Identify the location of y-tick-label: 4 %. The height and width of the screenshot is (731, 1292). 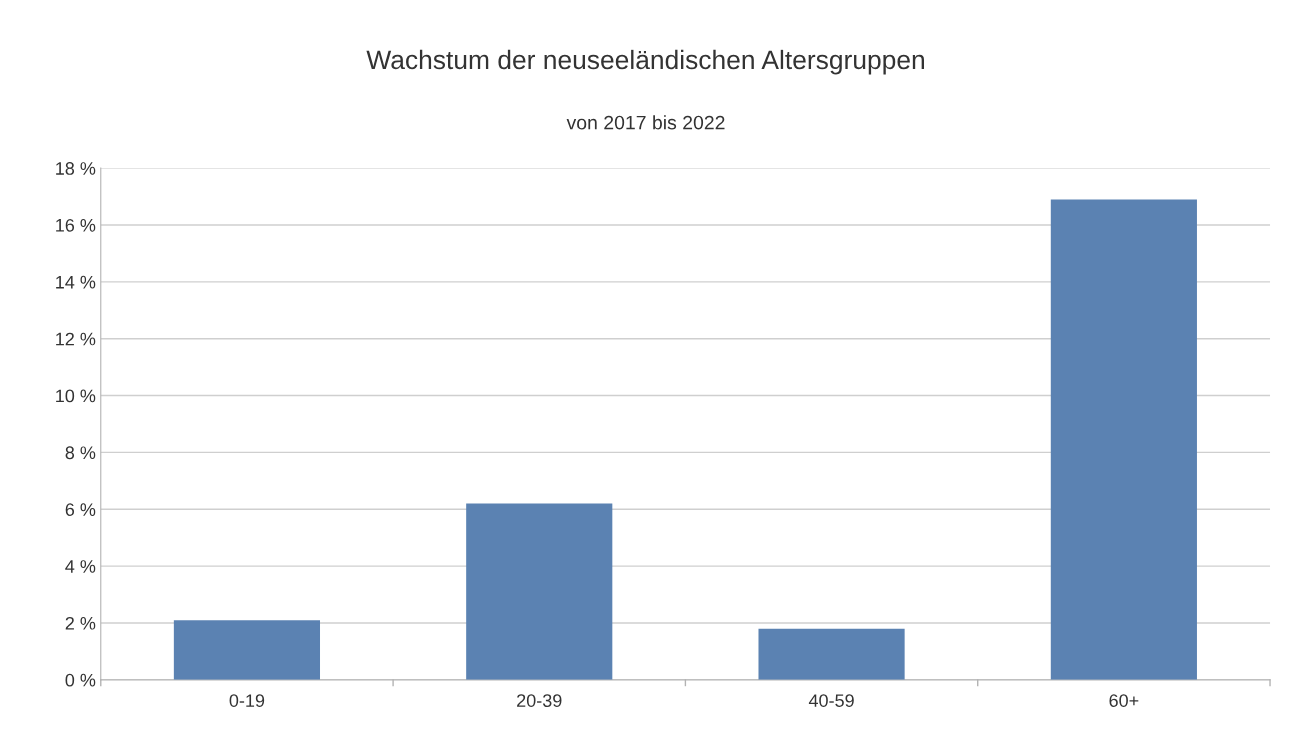
(80, 566).